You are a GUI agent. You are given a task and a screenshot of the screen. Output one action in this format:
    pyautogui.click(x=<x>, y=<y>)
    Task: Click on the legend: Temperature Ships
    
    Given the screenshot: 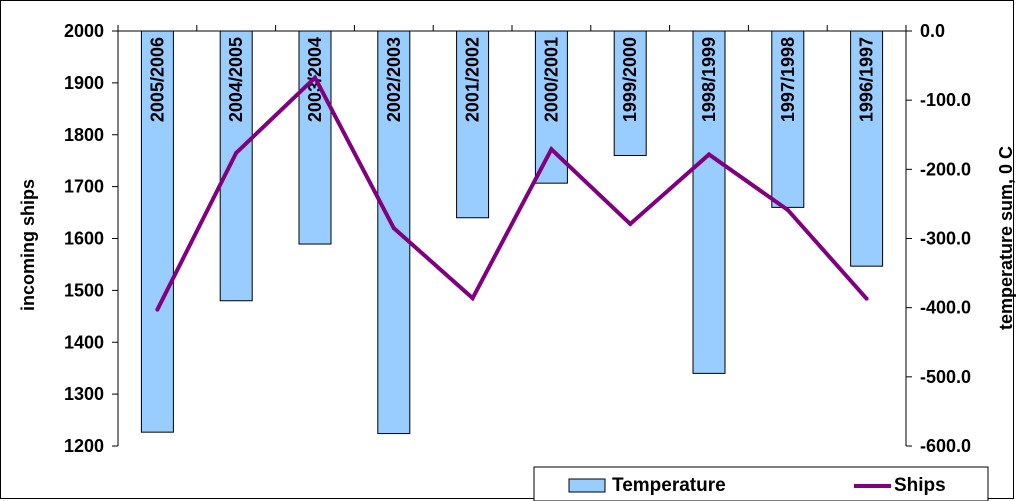 What is the action you would take?
    pyautogui.click(x=761, y=483)
    